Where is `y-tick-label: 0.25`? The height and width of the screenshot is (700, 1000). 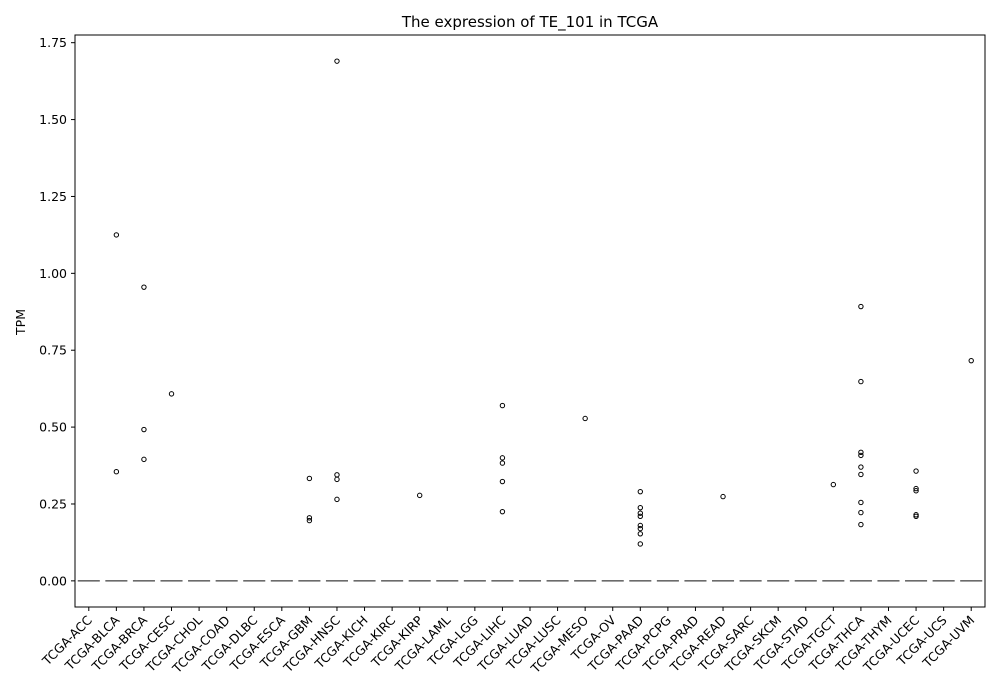
y-tick-label: 0.25 is located at coordinates (53, 503).